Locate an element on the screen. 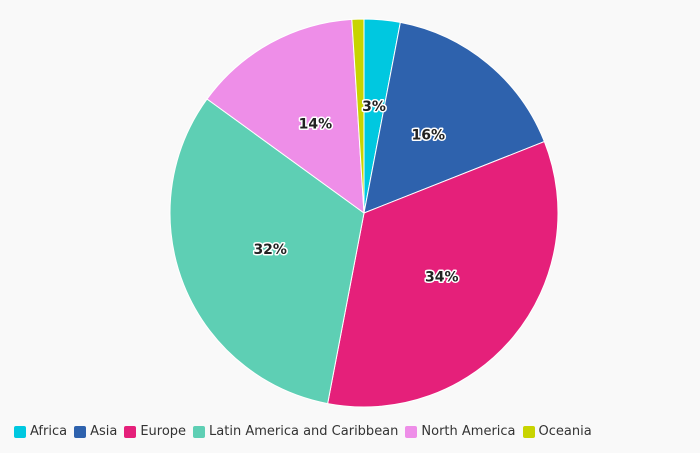 Image resolution: width=700 pixels, height=453 pixels. legend-item-asia: Asia is located at coordinates (95, 431).